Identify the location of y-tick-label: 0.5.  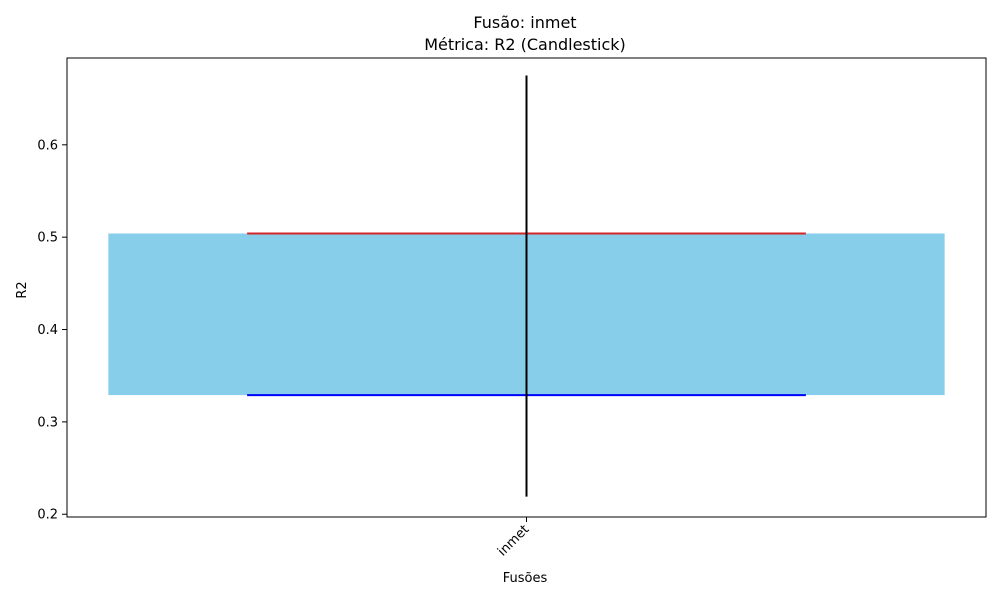
(47, 238).